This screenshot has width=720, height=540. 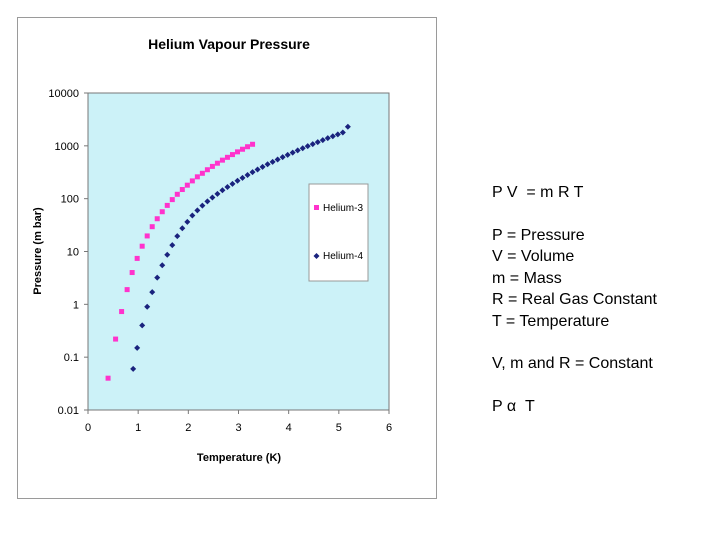 What do you see at coordinates (68, 411) in the screenshot?
I see `y-tick-label-0: 0.01` at bounding box center [68, 411].